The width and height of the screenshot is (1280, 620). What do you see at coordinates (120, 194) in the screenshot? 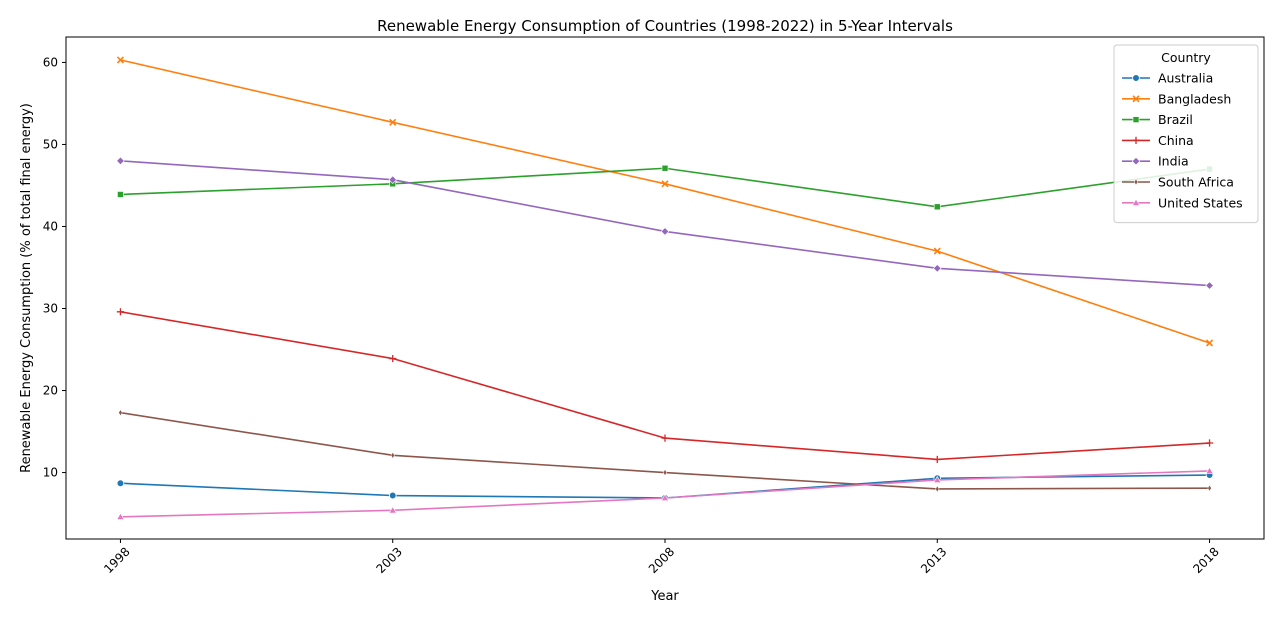
I see `data-point-brazil-1998` at bounding box center [120, 194].